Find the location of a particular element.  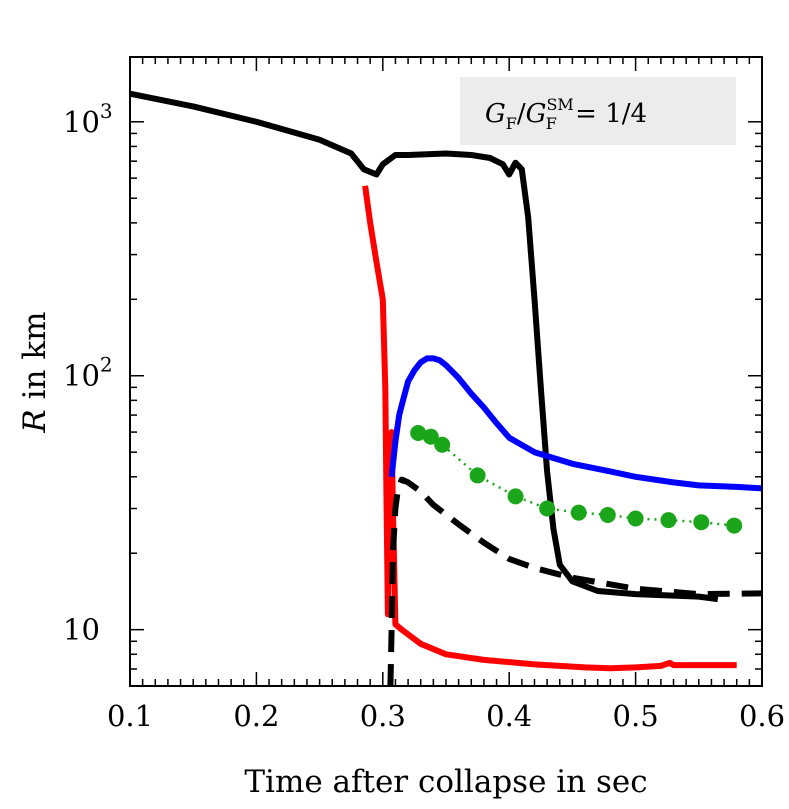

annotation-g: G is located at coordinates (495, 114).